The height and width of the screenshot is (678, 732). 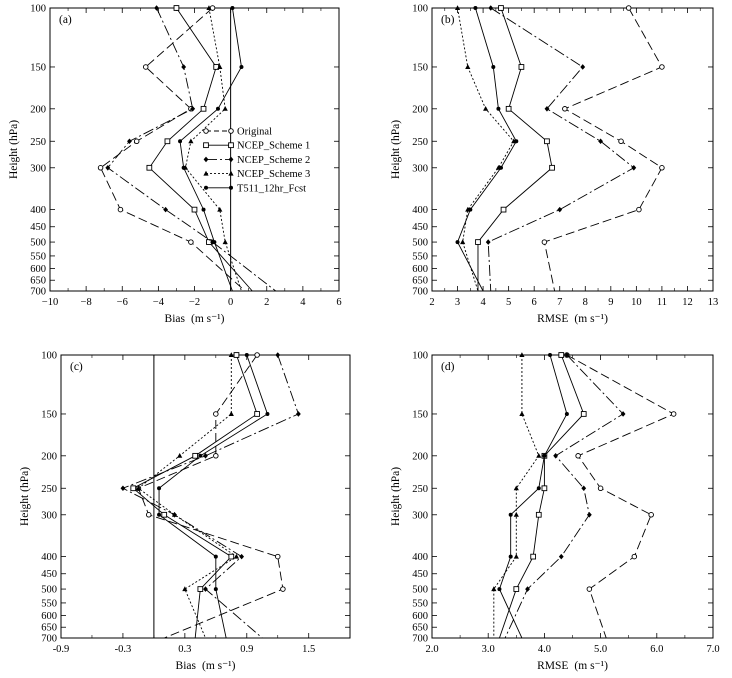 What do you see at coordinates (662, 302) in the screenshot?
I see `x-tick-label: 11` at bounding box center [662, 302].